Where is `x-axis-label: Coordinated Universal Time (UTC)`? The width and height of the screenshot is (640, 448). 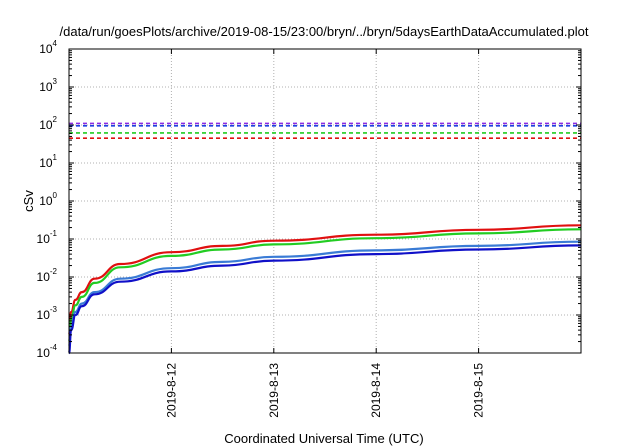 x-axis-label: Coordinated Universal Time (UTC) is located at coordinates (323, 438).